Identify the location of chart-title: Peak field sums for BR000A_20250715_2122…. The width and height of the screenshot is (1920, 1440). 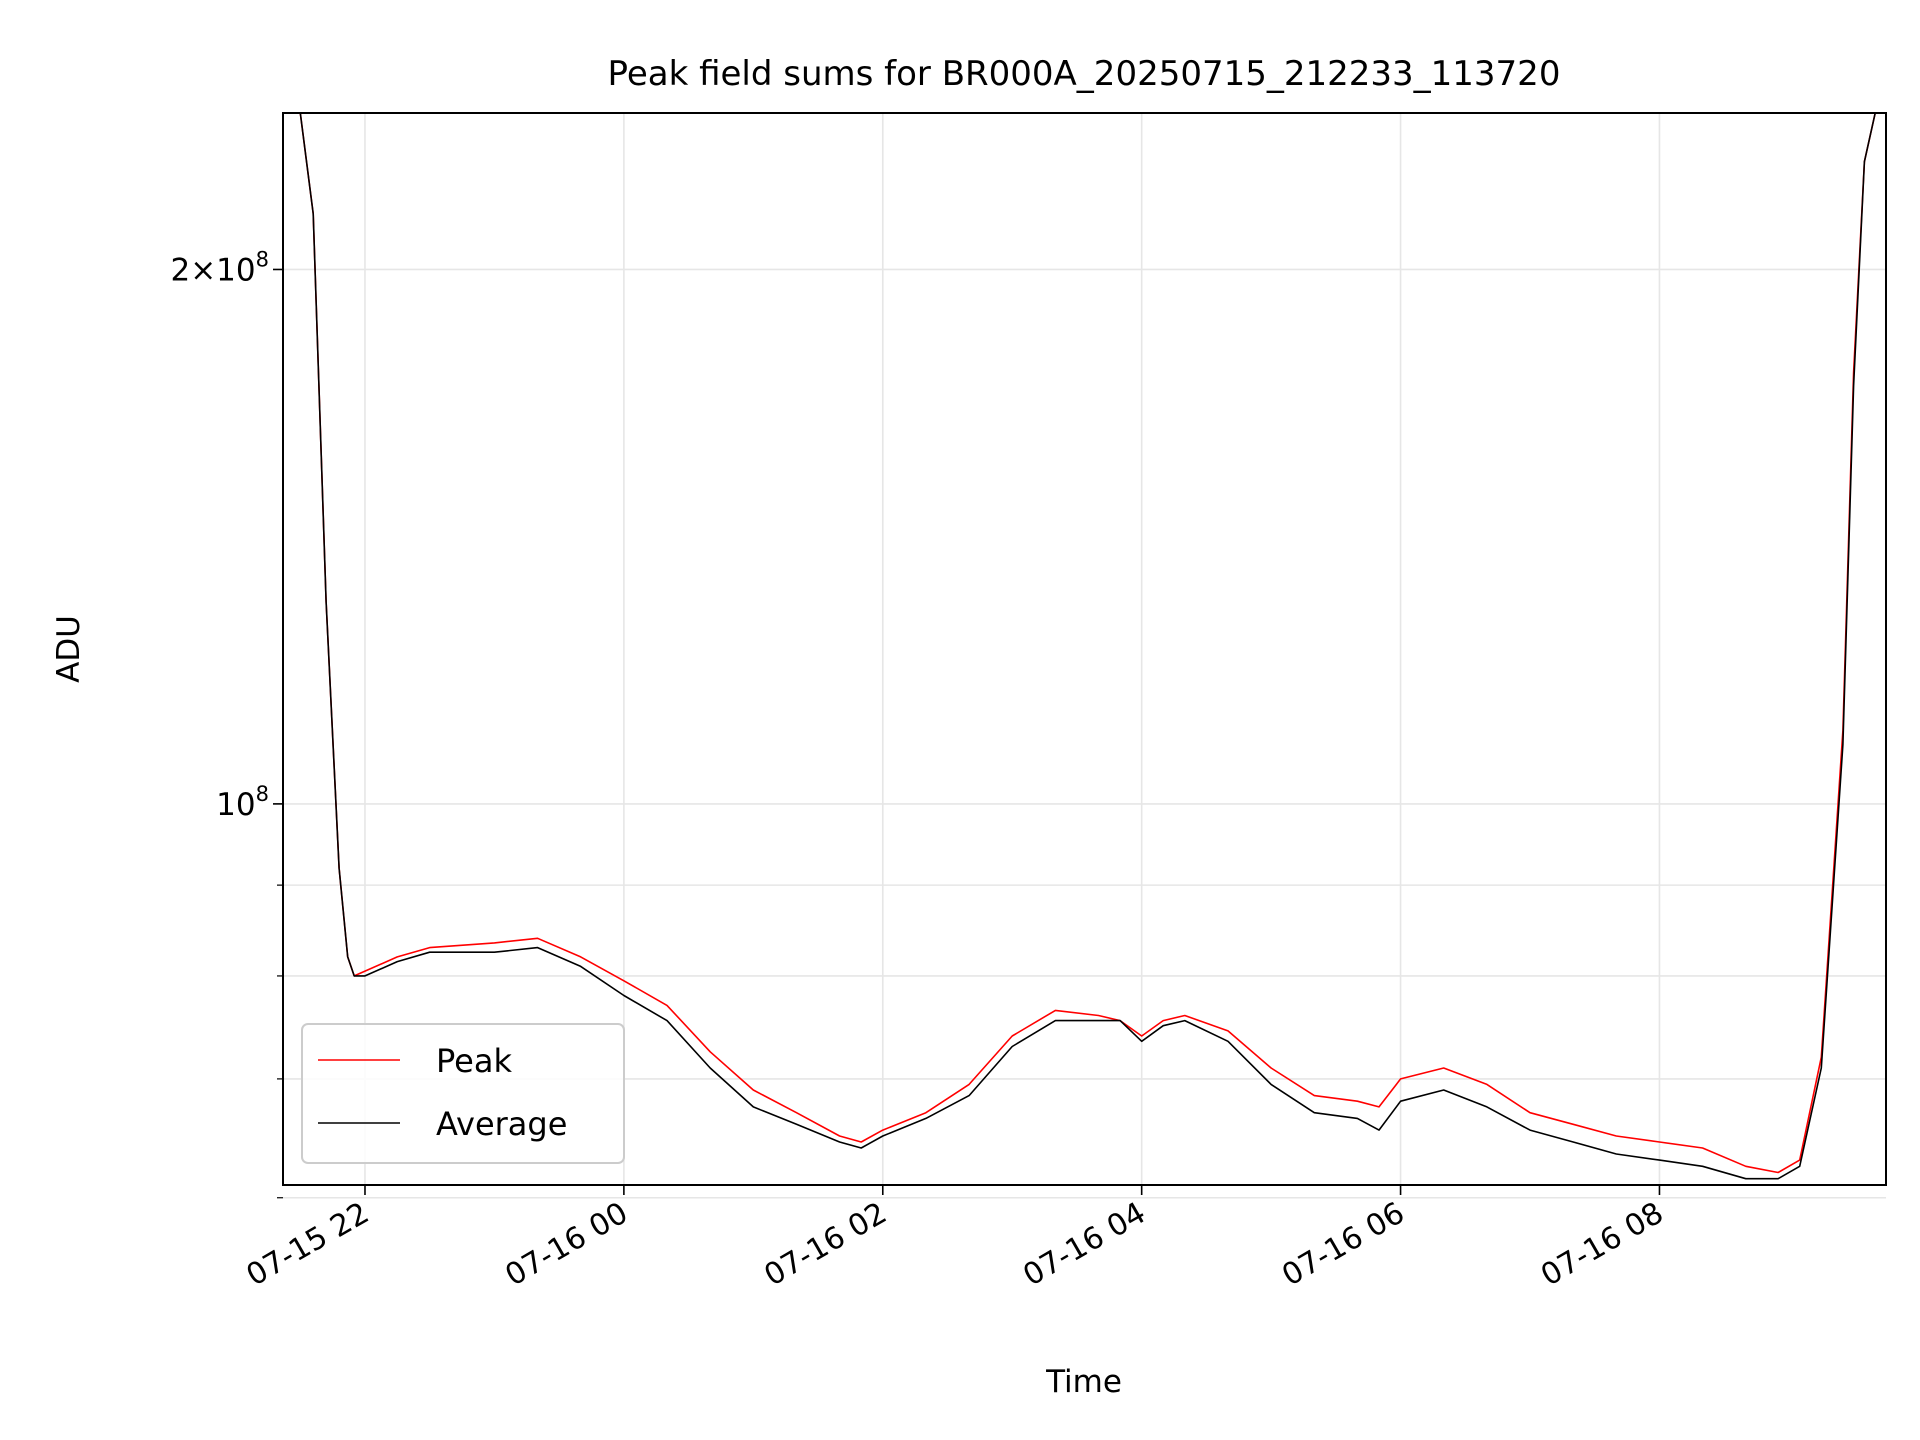
(1084, 74).